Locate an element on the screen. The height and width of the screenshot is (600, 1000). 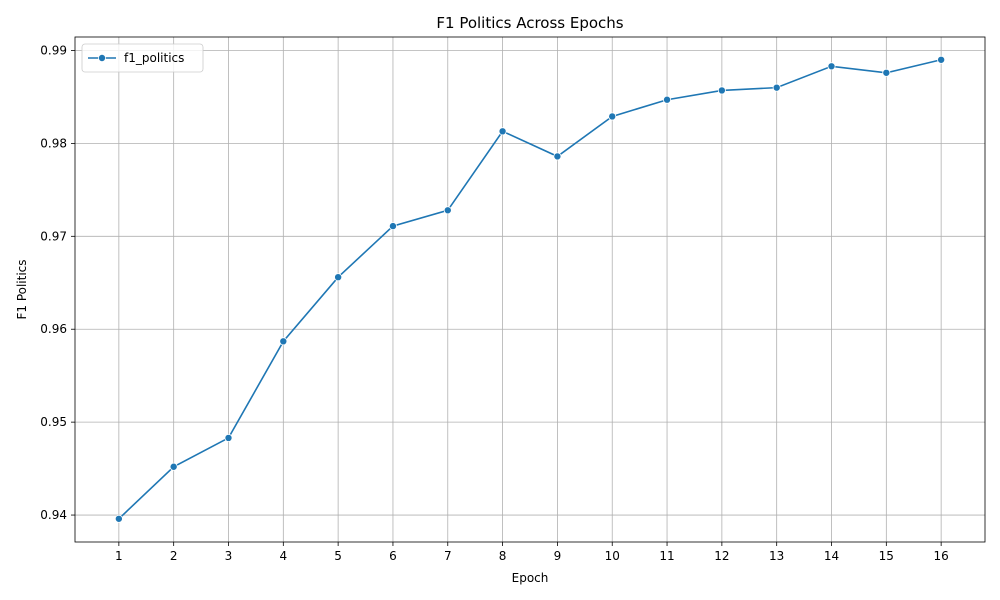
x-axis: 1 2 3 4 5 6 7 8 9 10 11 12 13 14 15 16 is located at coordinates (532, 552).